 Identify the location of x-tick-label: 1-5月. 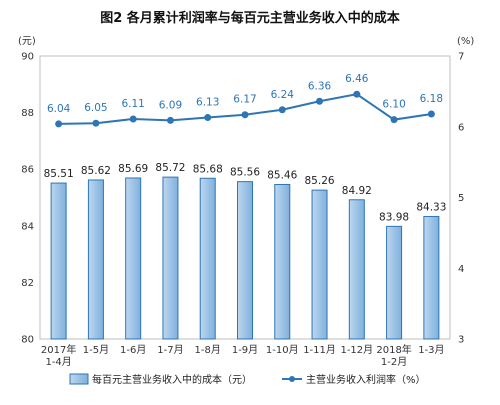
(96, 350).